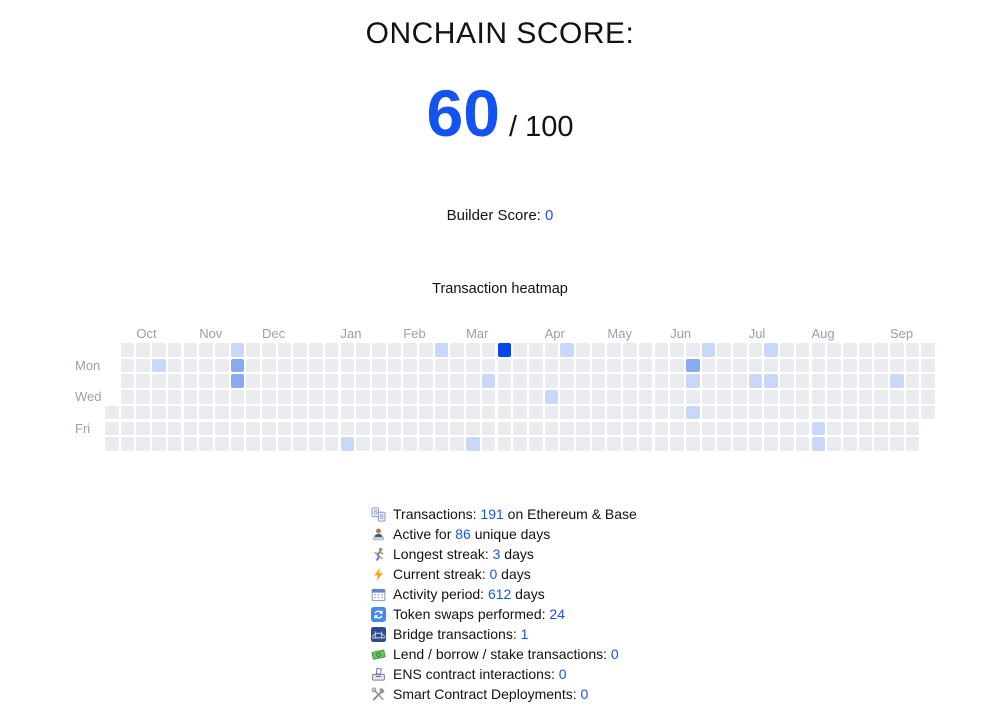  Describe the element at coordinates (500, 33) in the screenshot. I see `page-title: ONCHAIN SCORE:` at that location.